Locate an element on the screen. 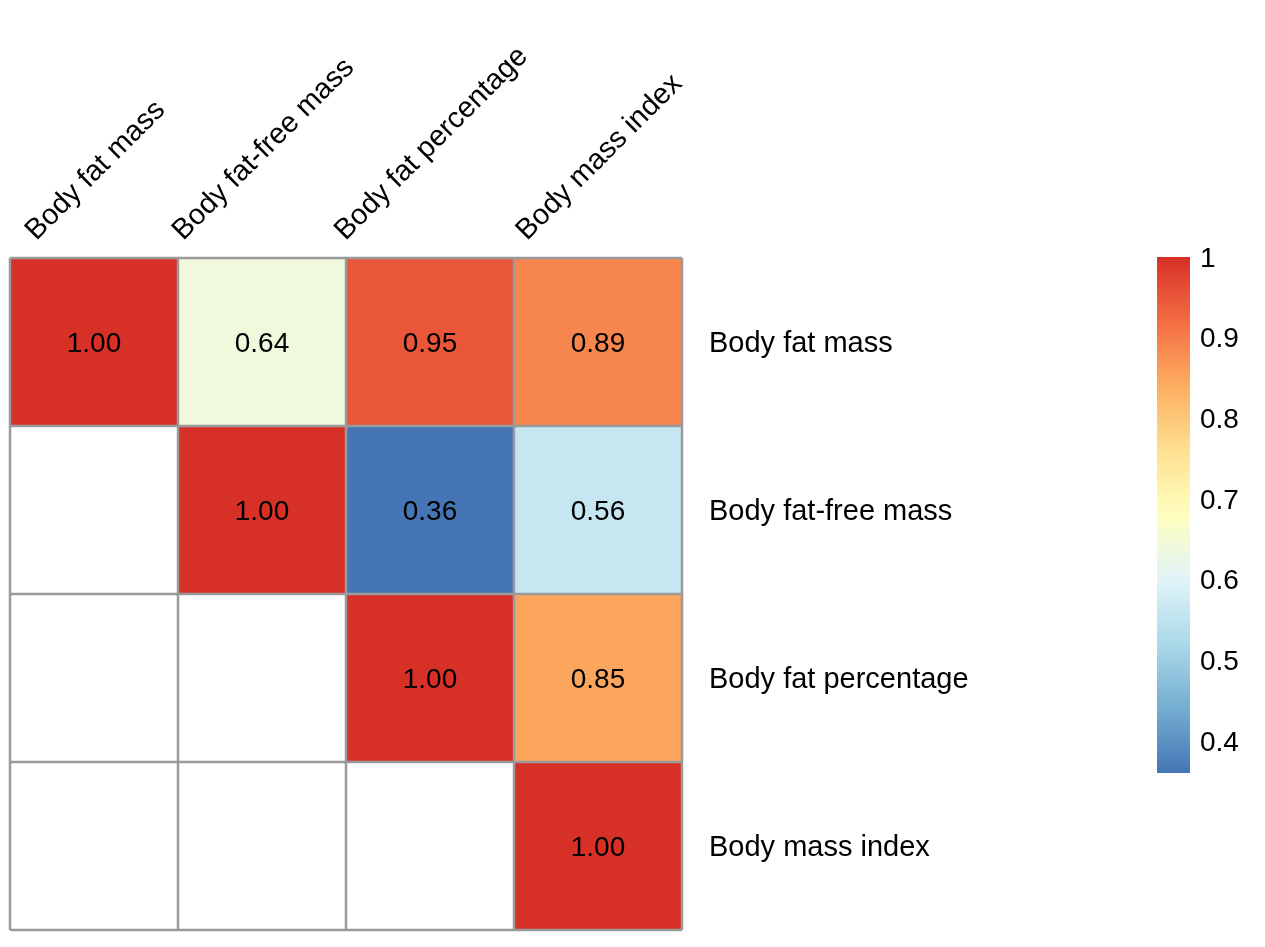 Image resolution: width=1265 pixels, height=947 pixels. data-label: 0.36 is located at coordinates (430, 510).